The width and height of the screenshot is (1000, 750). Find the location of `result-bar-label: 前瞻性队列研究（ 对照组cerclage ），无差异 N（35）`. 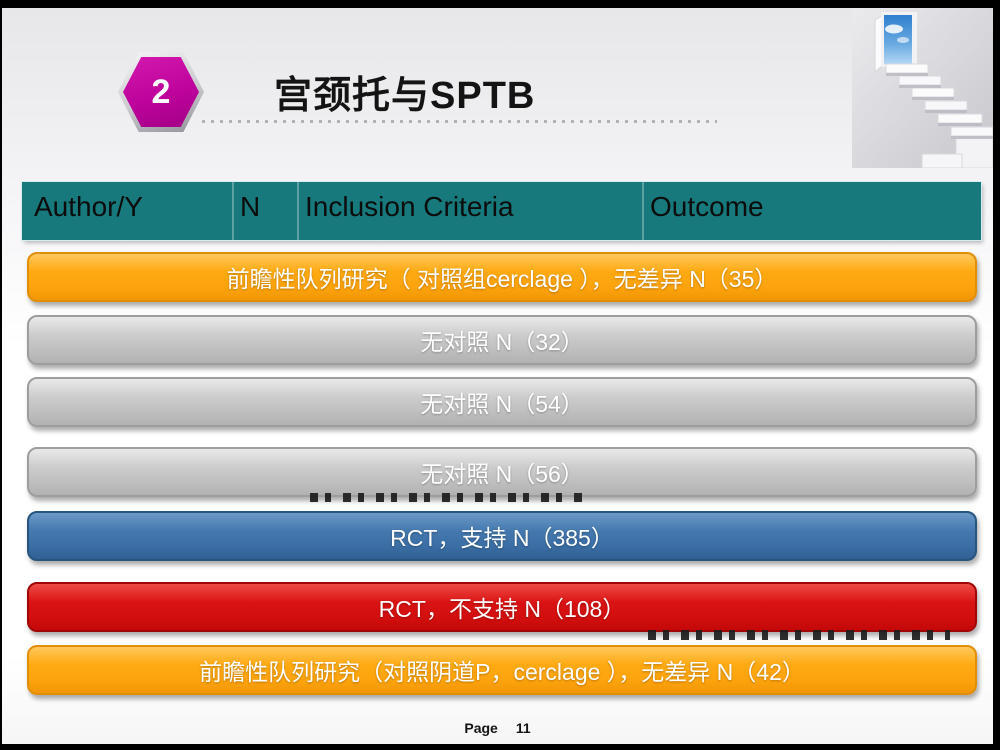

result-bar-label: 前瞻性队列研究（ 对照组cerclage ），无差异 N（35） is located at coordinates (502, 279).